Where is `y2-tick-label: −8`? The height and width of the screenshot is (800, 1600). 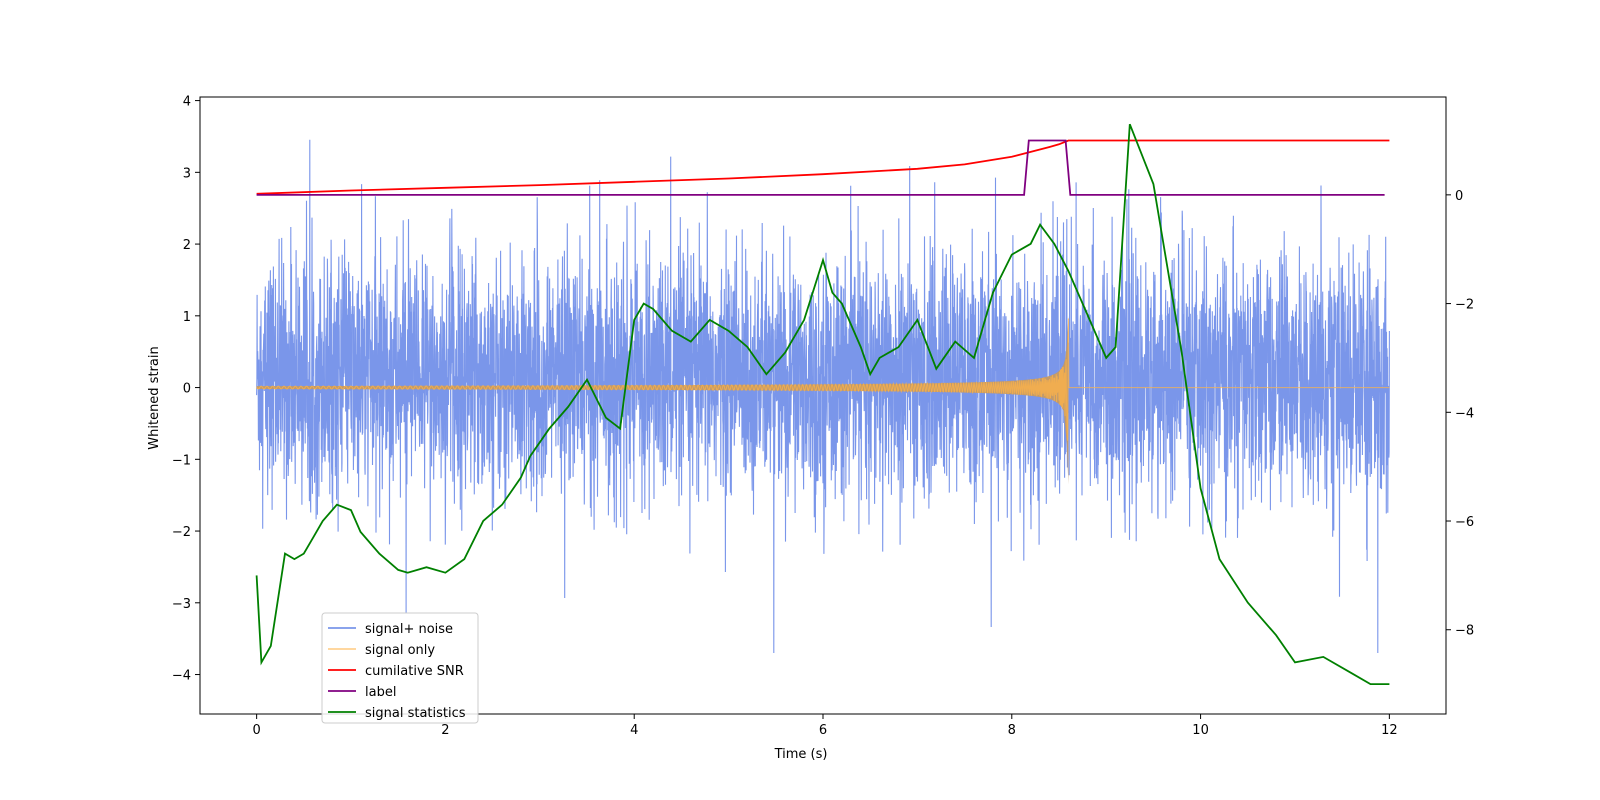
y2-tick-label: −8 is located at coordinates (1464, 631).